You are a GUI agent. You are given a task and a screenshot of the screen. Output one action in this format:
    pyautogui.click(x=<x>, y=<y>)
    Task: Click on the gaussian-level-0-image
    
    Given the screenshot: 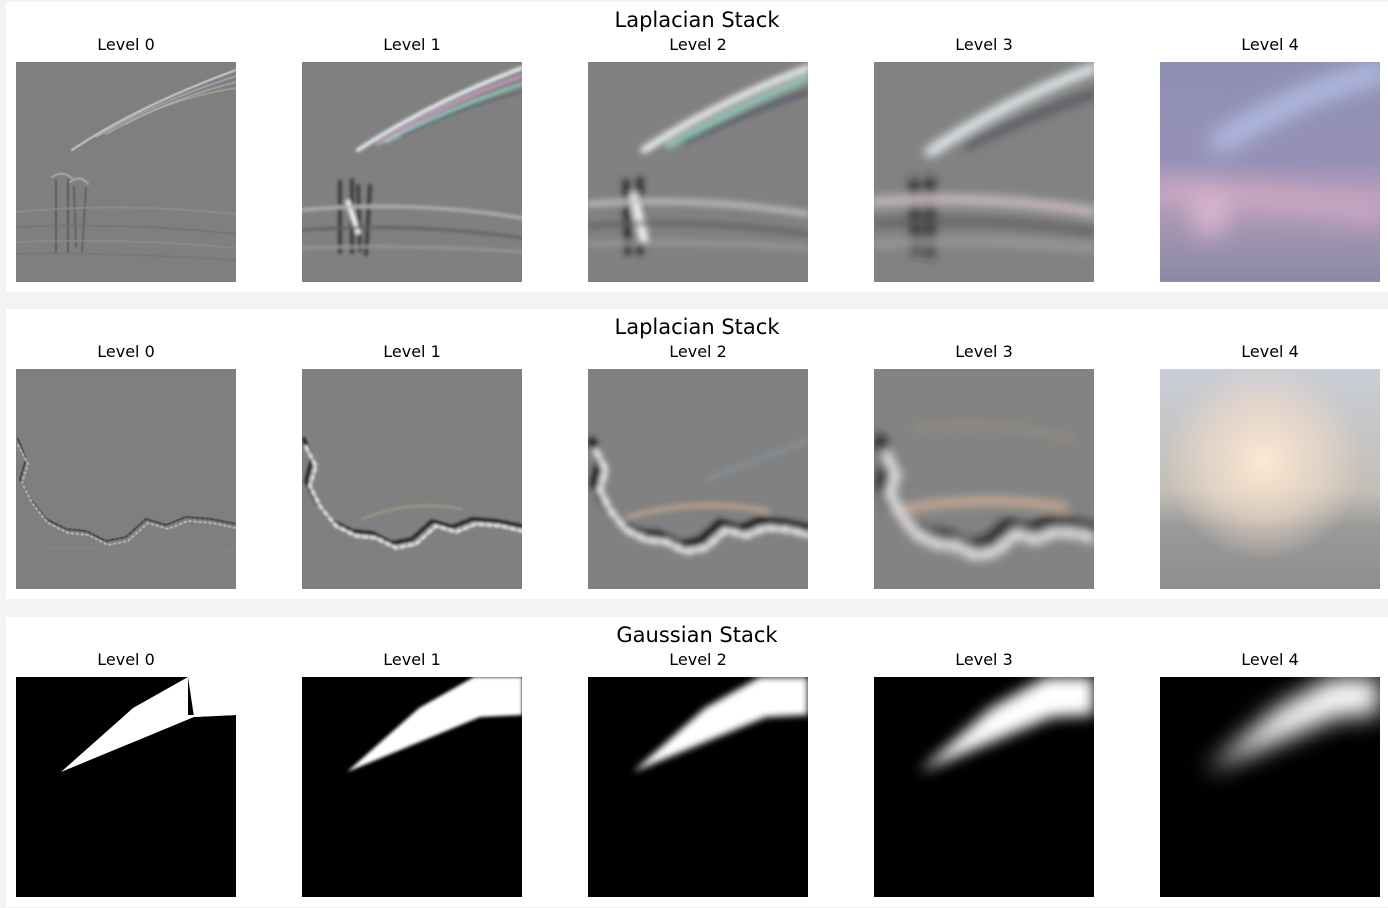 What is the action you would take?
    pyautogui.click(x=126, y=787)
    